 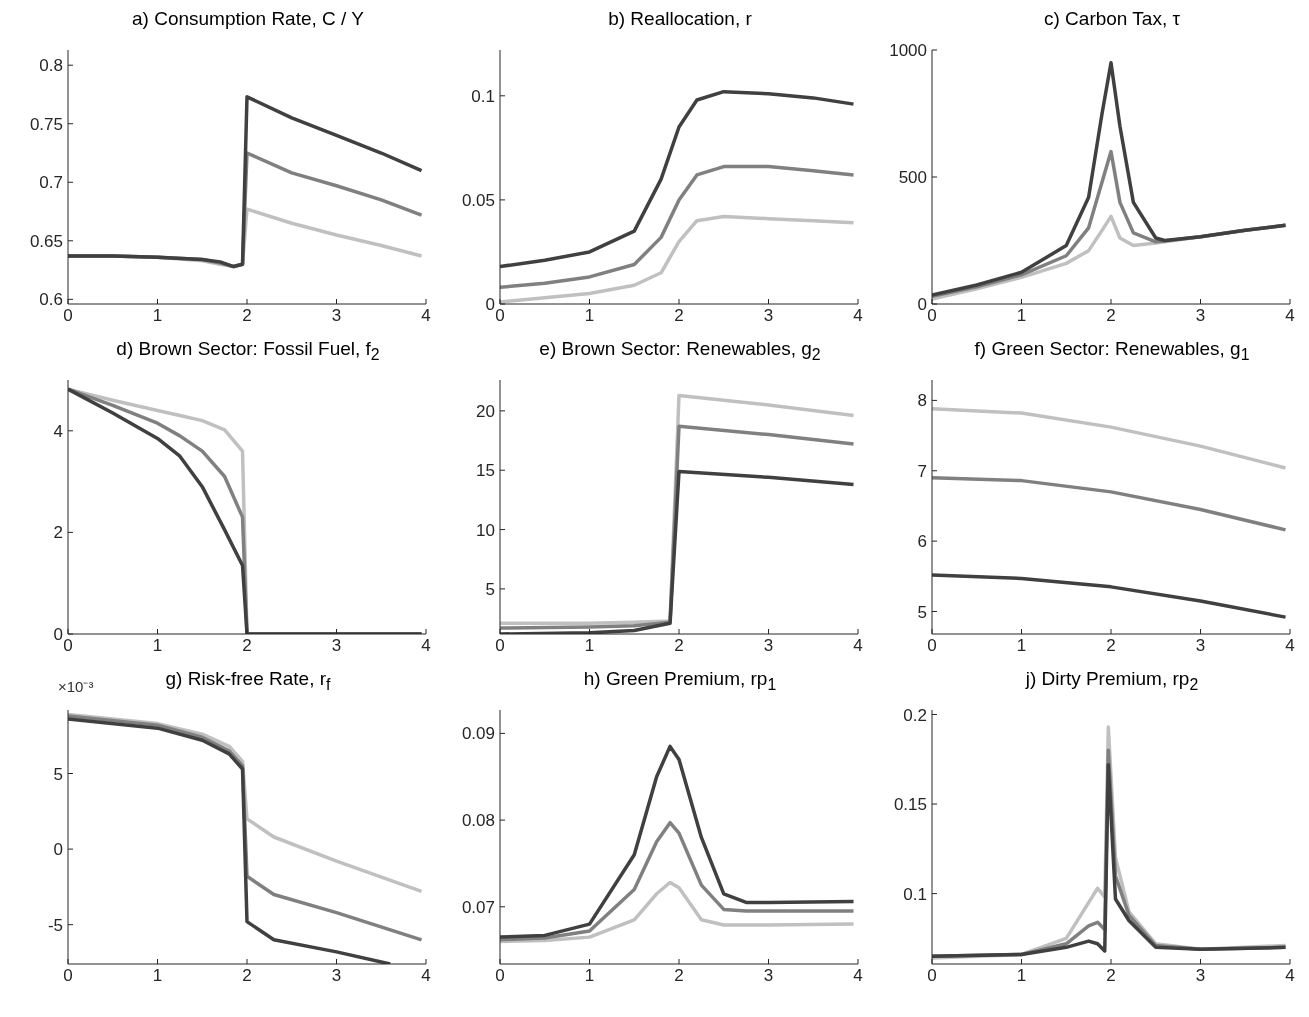 What do you see at coordinates (51, 300) in the screenshot?
I see `y-tick-label: 0.6` at bounding box center [51, 300].